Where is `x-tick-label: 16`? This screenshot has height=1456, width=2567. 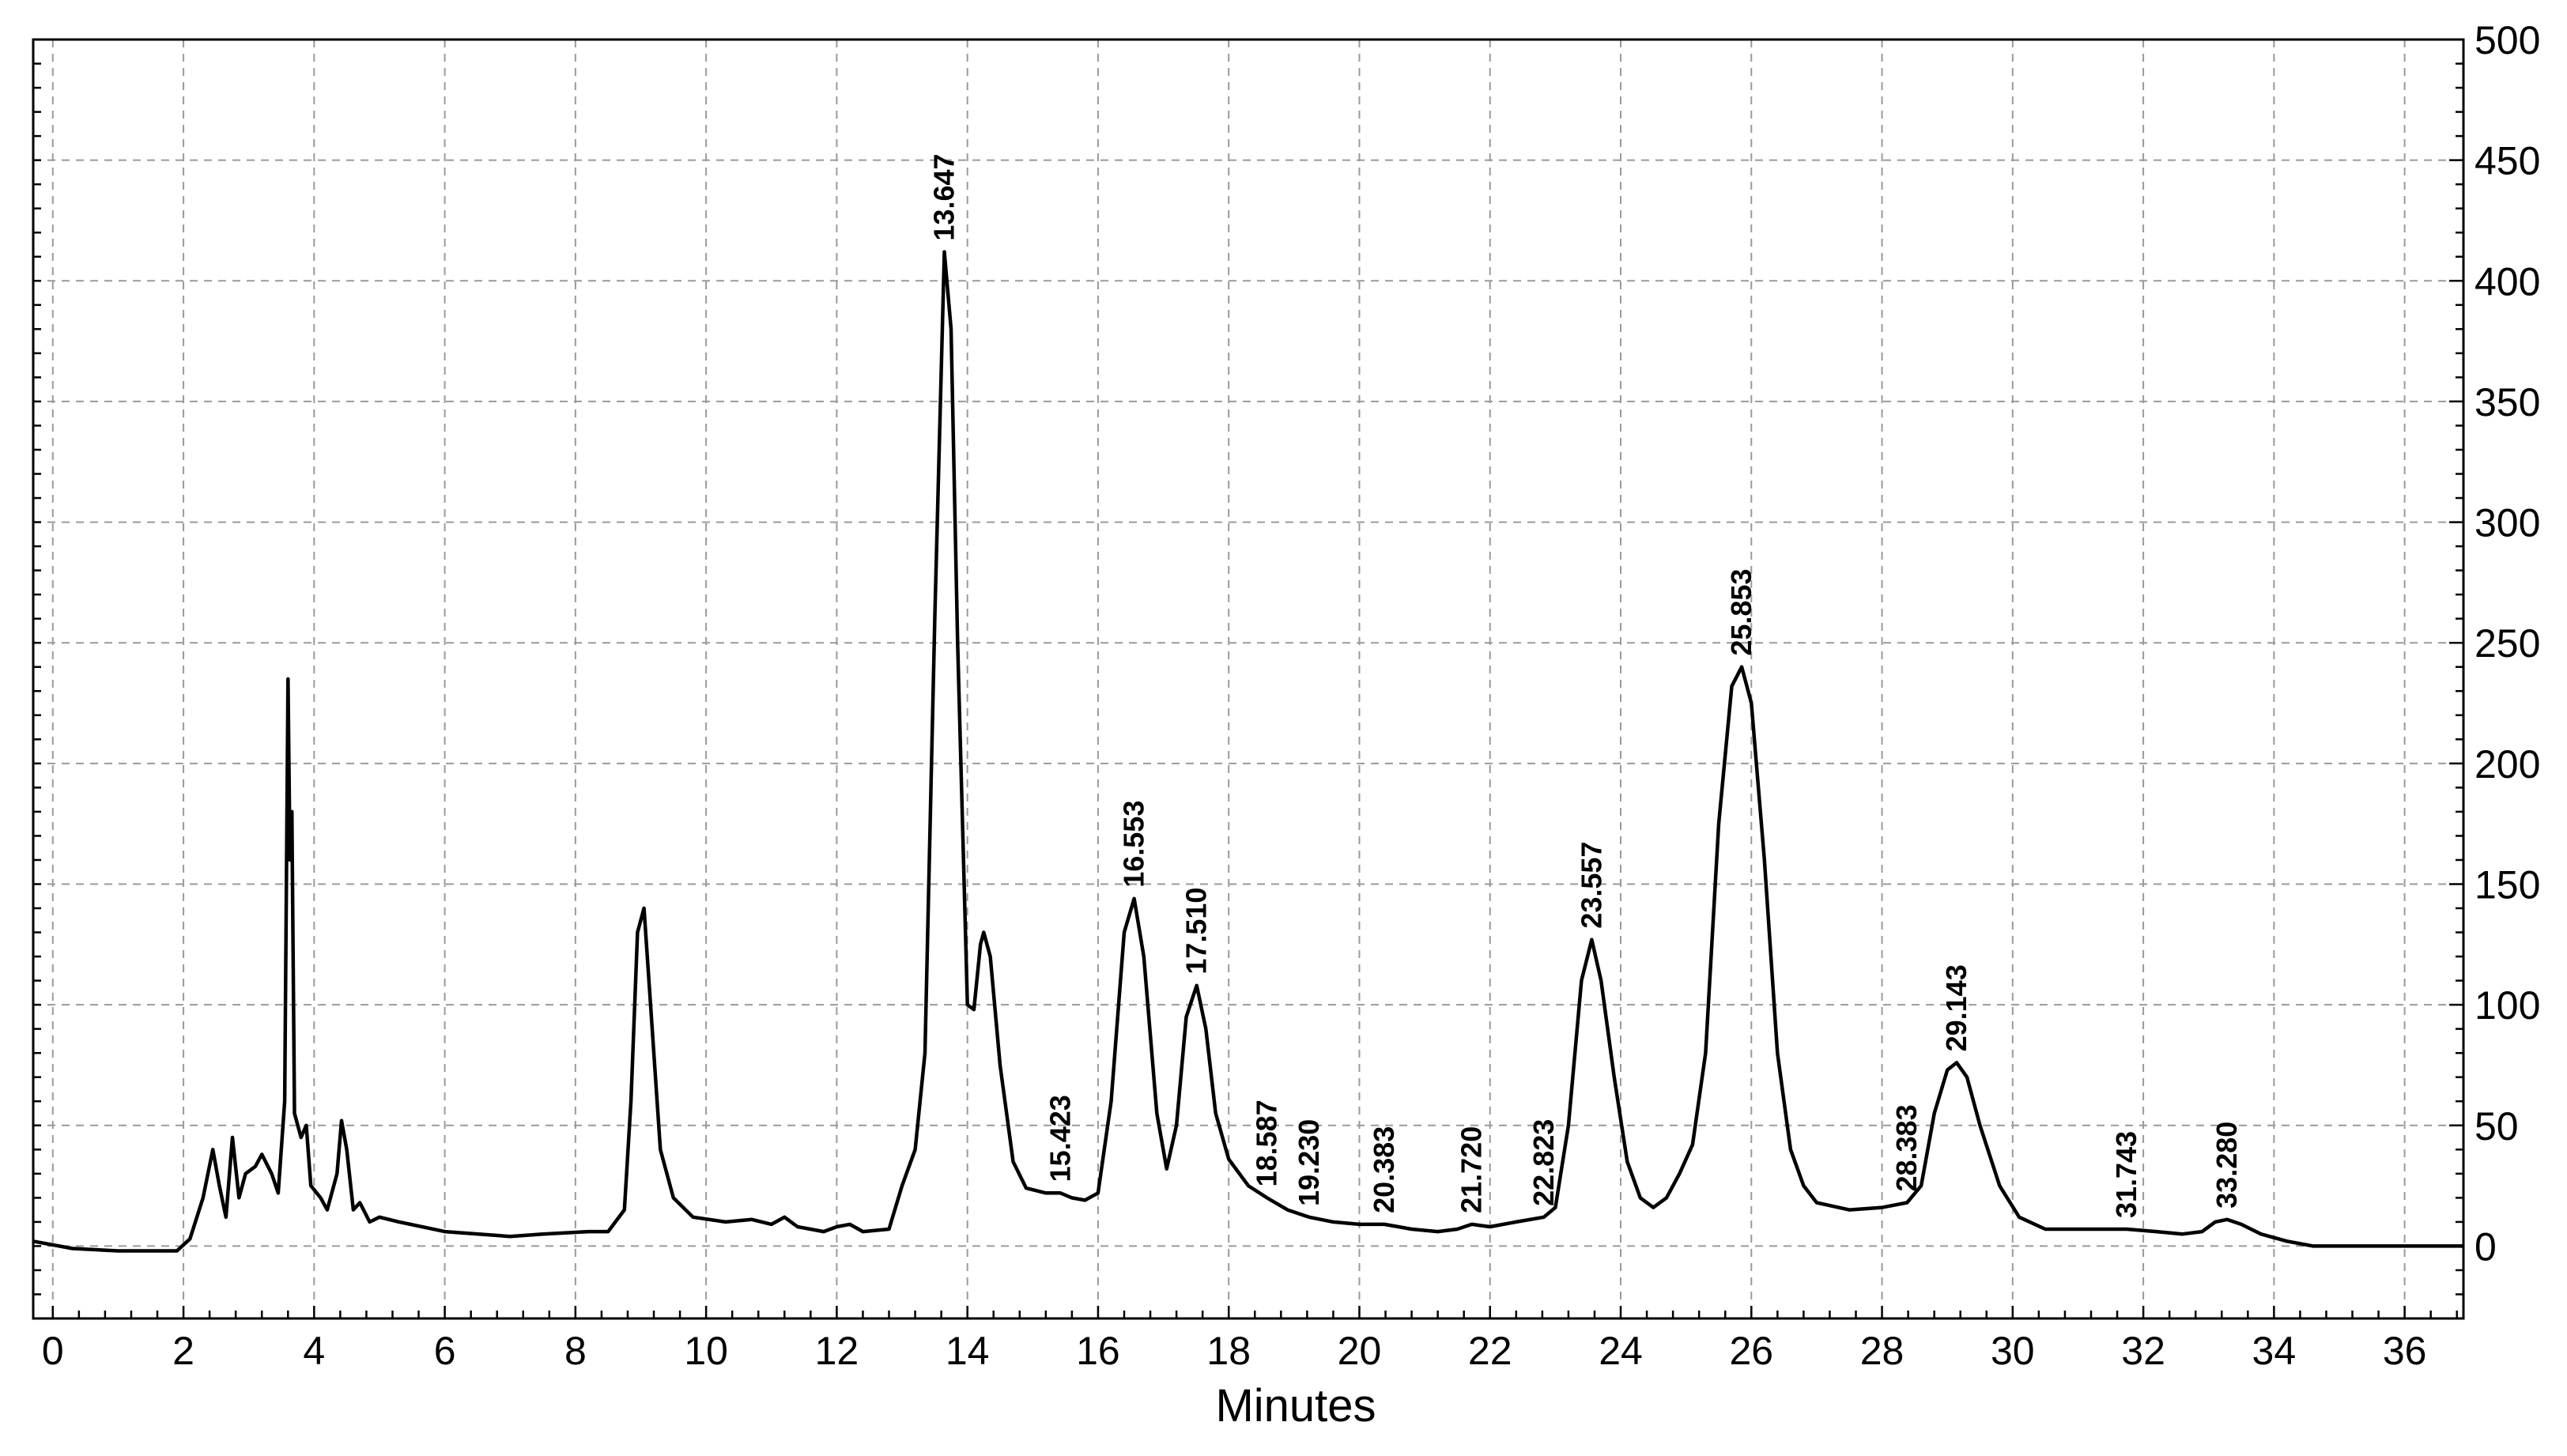 x-tick-label: 16 is located at coordinates (1098, 1351).